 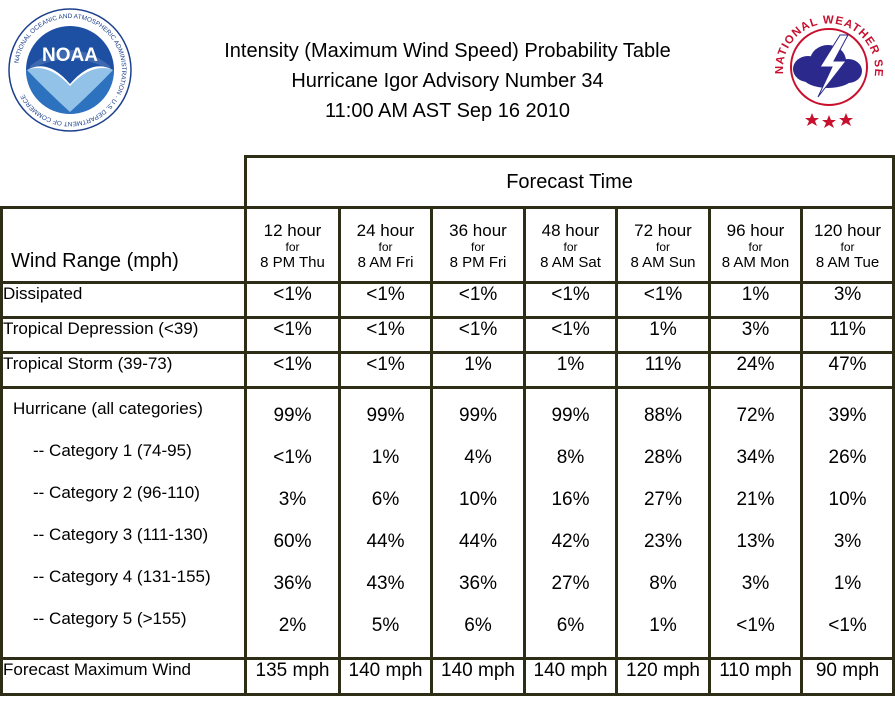 What do you see at coordinates (663, 523) in the screenshot?
I see `hurricane-values-72h: 88% 28% 27% 23% 8% 1%` at bounding box center [663, 523].